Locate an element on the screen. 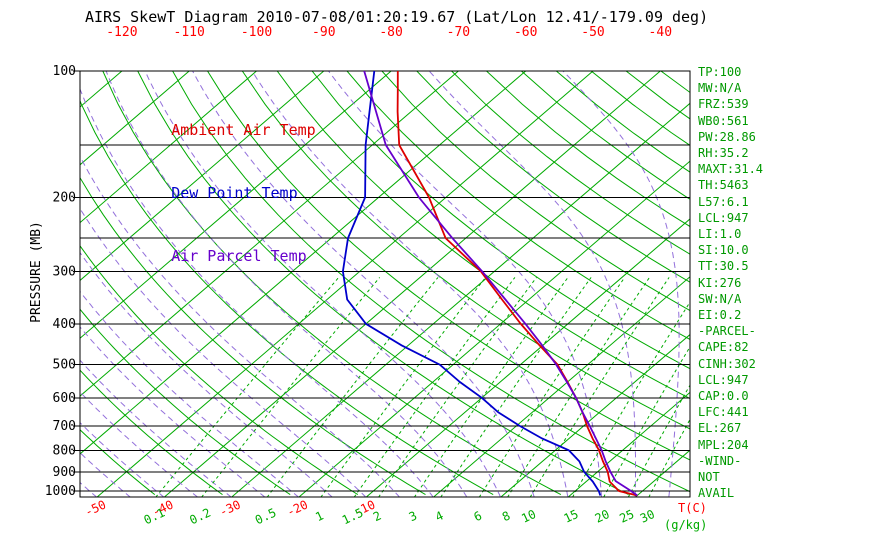 The image size is (870, 560). svg-text: -80 is located at coordinates (390, 32).